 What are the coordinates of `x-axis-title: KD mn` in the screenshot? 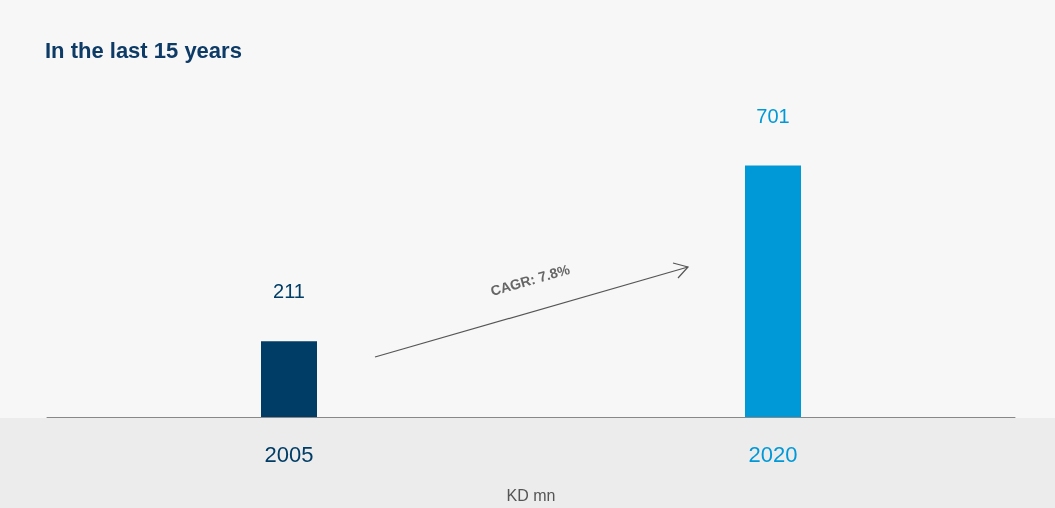 It's located at (531, 495).